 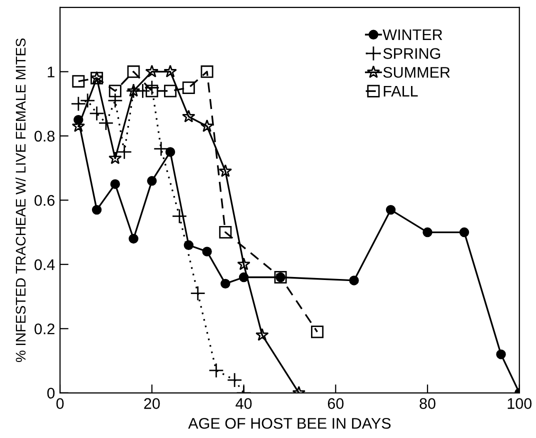 I want to click on x-tick-label: 100, so click(x=520, y=403).